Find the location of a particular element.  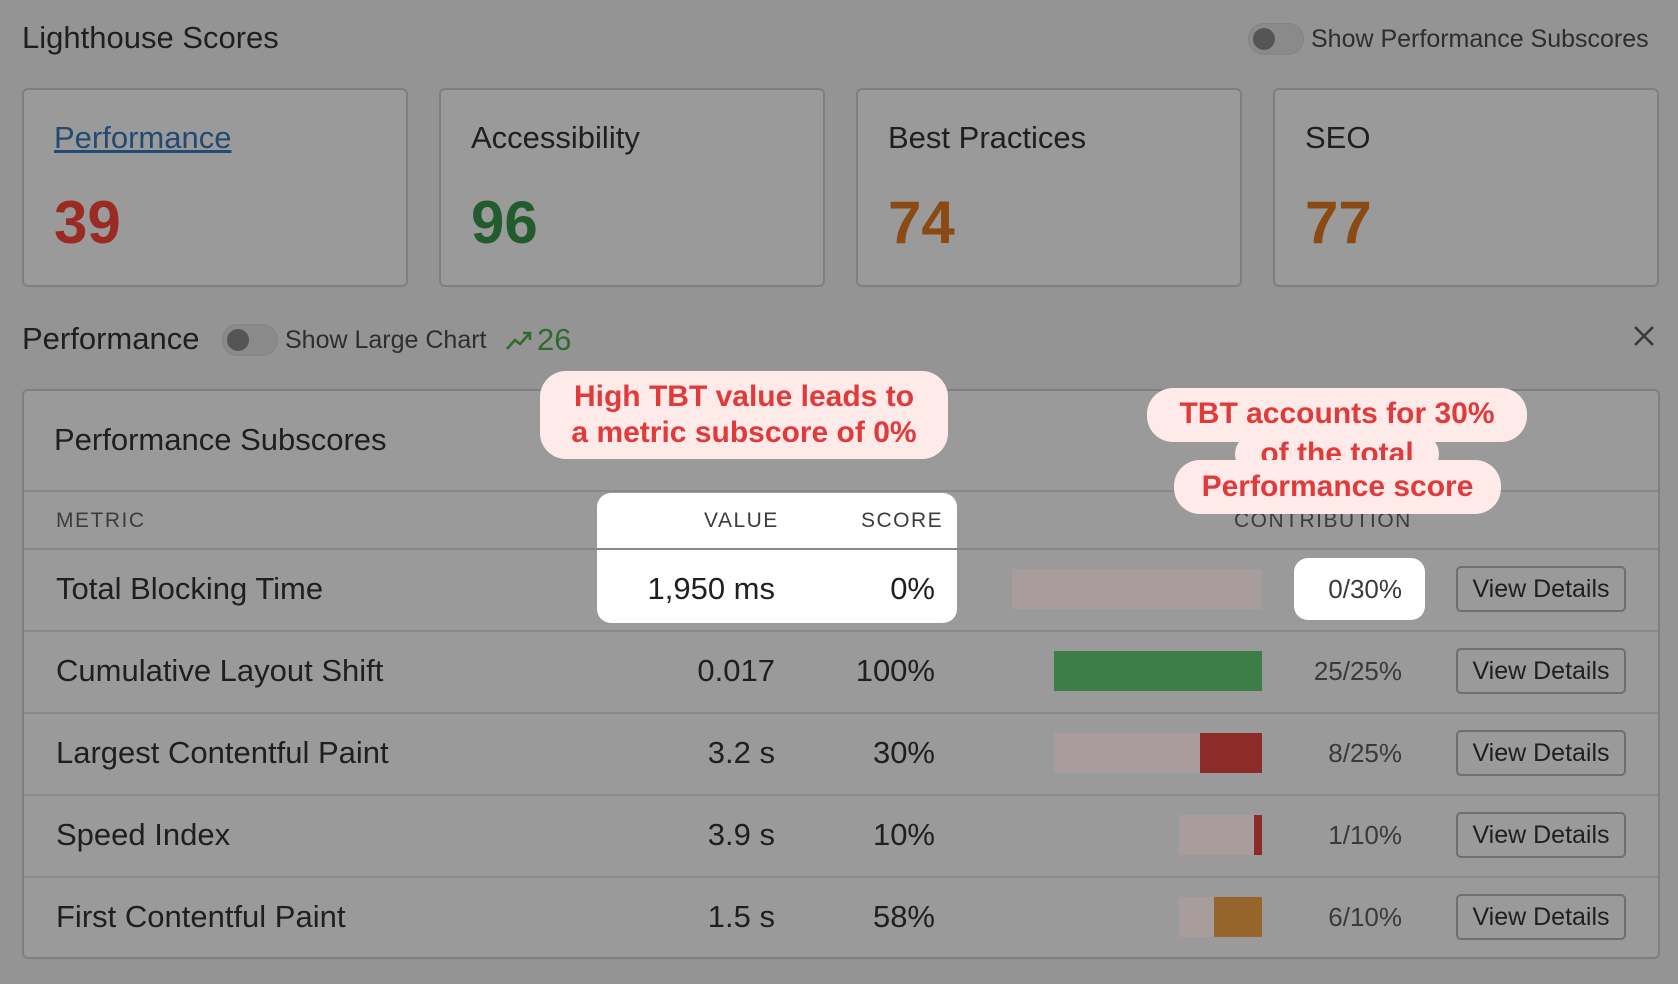

callout-line: High TBT value leads to is located at coordinates (744, 396).